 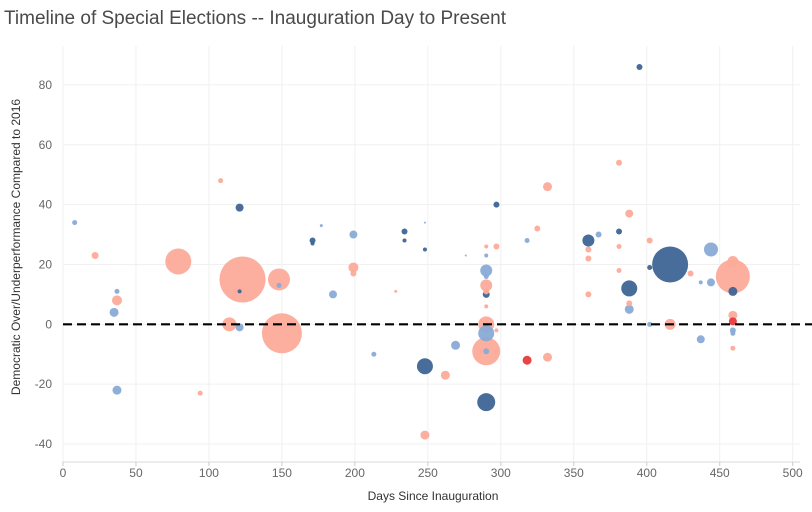 I want to click on x-tick-label: 350, so click(x=574, y=473).